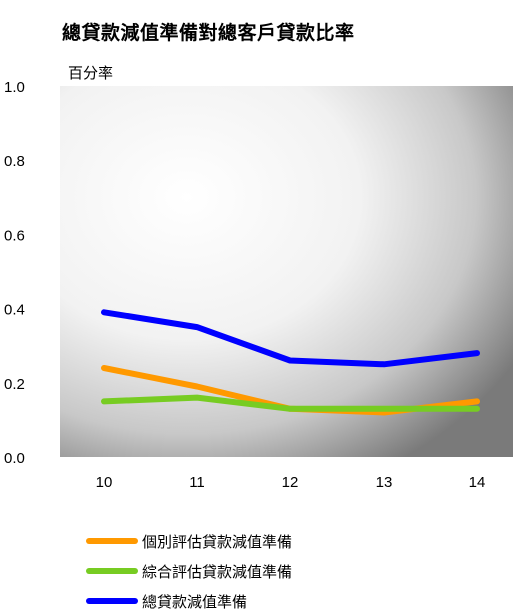 The width and height of the screenshot is (513, 616). I want to click on y-axis-unit-label: 百分率, so click(91, 73).